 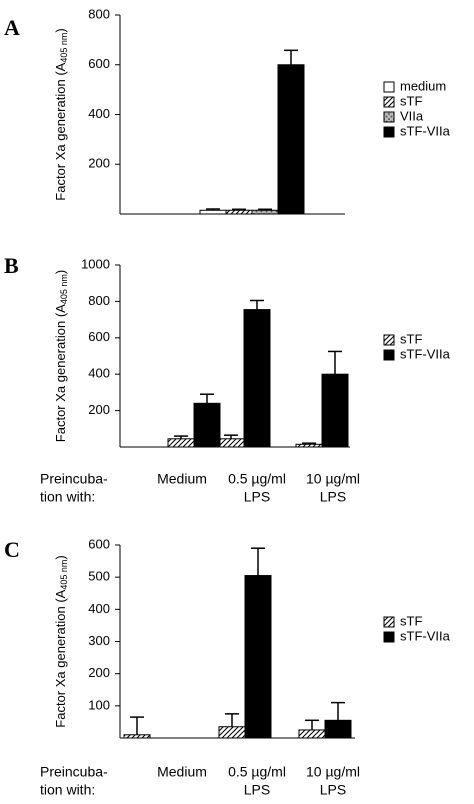 I want to click on panel-label: B, so click(x=11, y=265).